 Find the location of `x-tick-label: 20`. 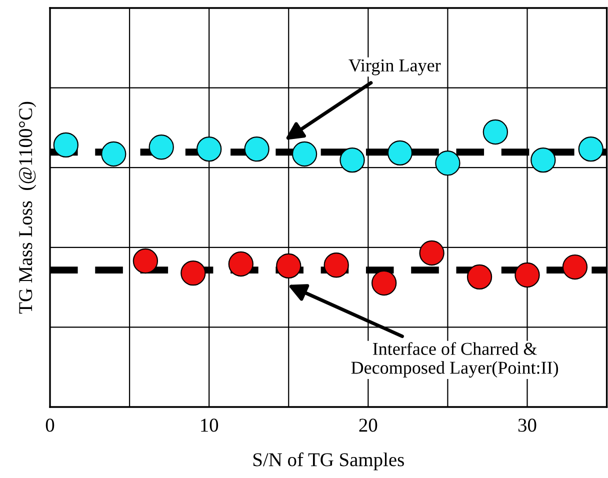

x-tick-label: 20 is located at coordinates (368, 425).